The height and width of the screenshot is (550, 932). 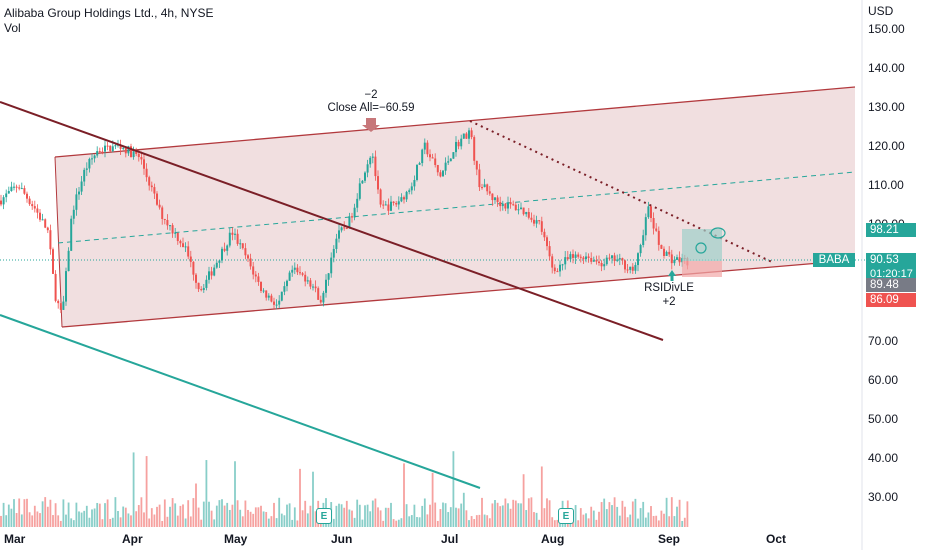 I want to click on x-tick-label: Jul, so click(x=450, y=539).